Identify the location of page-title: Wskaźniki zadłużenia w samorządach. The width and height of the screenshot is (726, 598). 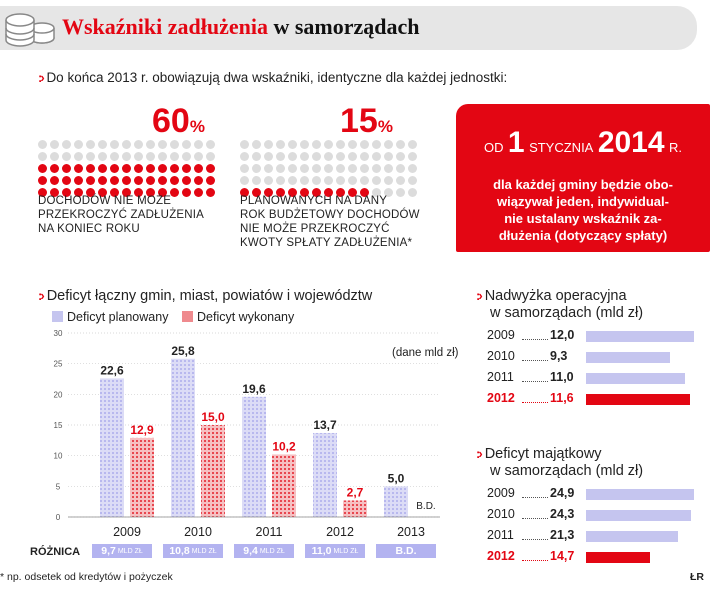
(241, 26).